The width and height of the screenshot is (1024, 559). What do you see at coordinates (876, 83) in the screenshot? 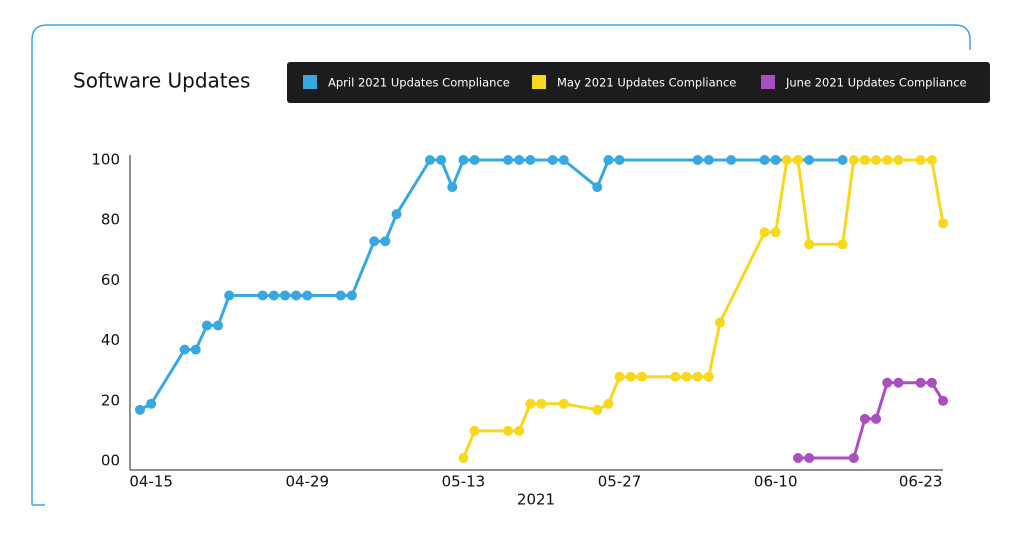
I see `legend-label: June 2021 Updates Compliance` at bounding box center [876, 83].